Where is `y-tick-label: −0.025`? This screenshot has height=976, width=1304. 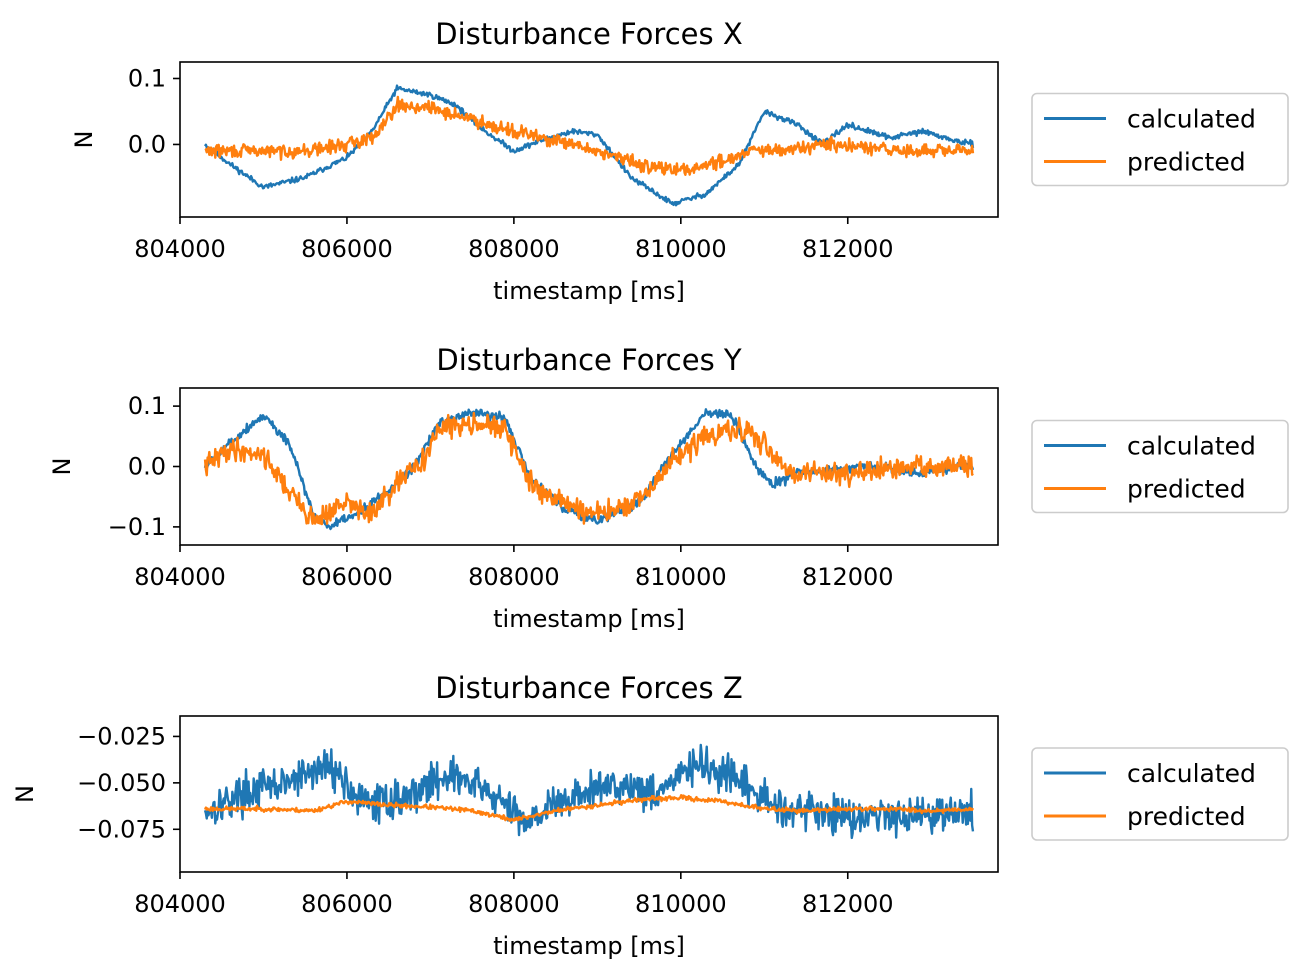
y-tick-label: −0.025 is located at coordinates (121, 736).